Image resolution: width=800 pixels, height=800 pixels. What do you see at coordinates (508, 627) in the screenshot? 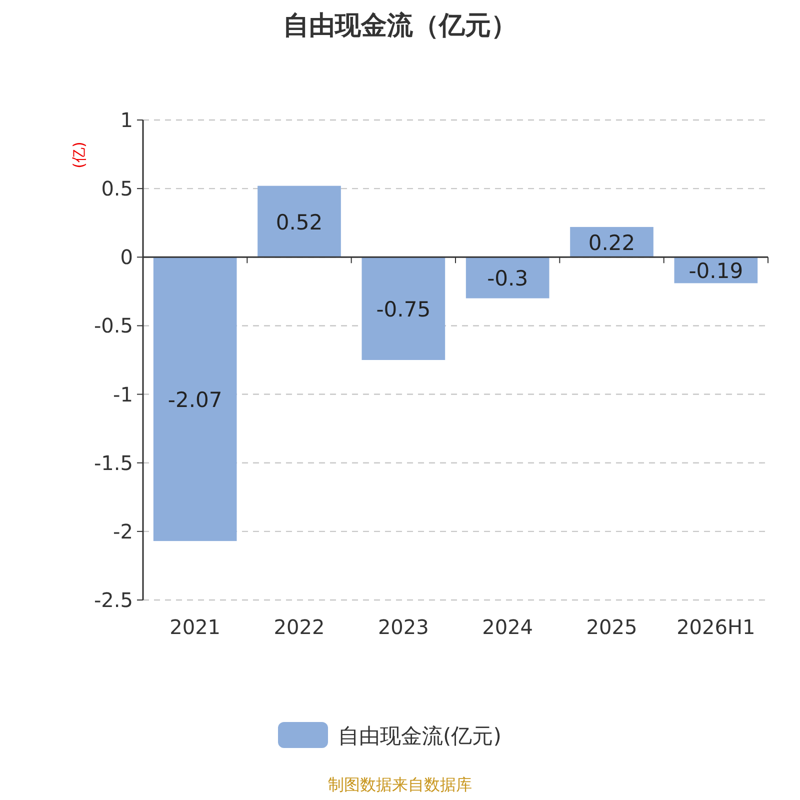
I see `x-tick-label: 2024` at bounding box center [508, 627].